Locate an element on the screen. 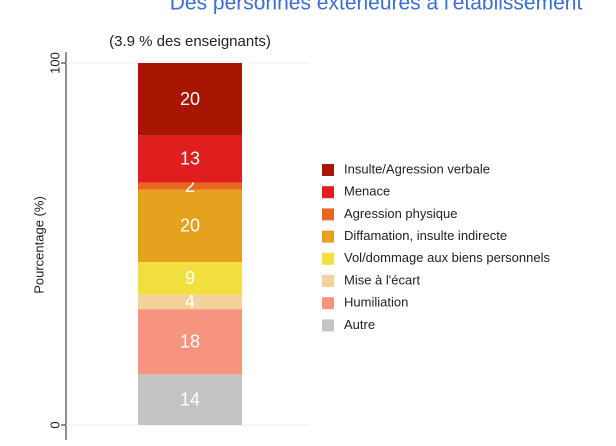 This screenshot has width=616, height=446. chart-subtitle: (3.9 % des enseignants) is located at coordinates (190, 41).